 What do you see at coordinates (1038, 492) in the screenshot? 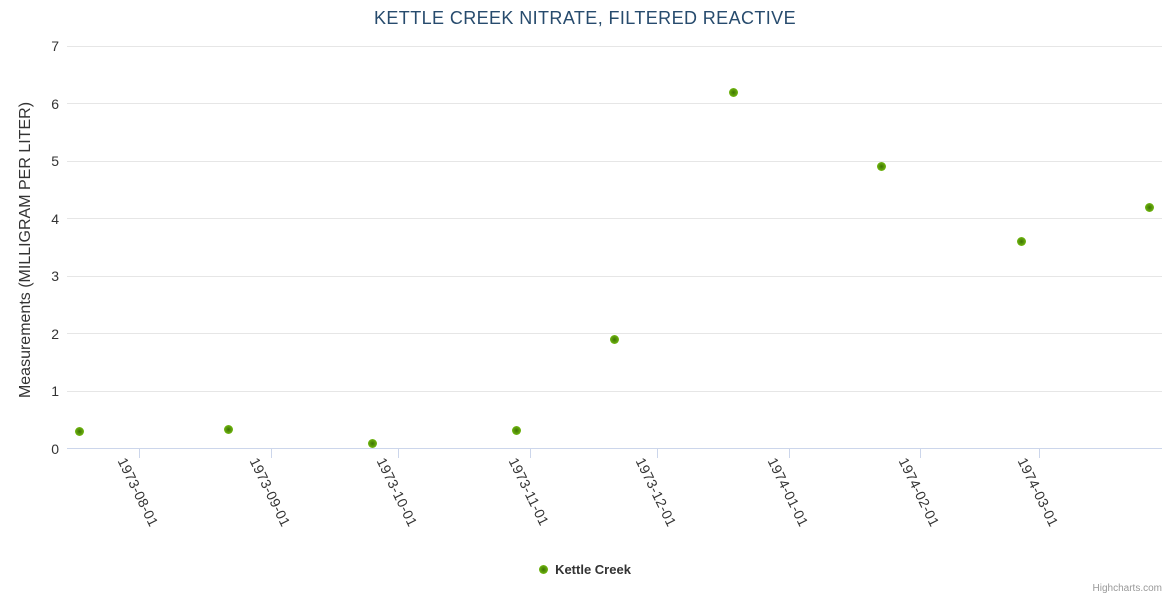
I see `x-tick-label: 1974-03-01` at bounding box center [1038, 492].